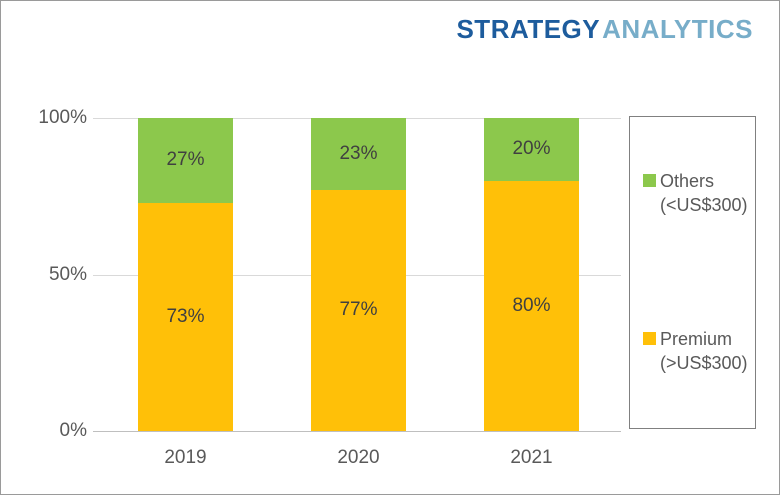 The height and width of the screenshot is (495, 780). What do you see at coordinates (358, 457) in the screenshot?
I see `x-tick-label-2020: 2020` at bounding box center [358, 457].